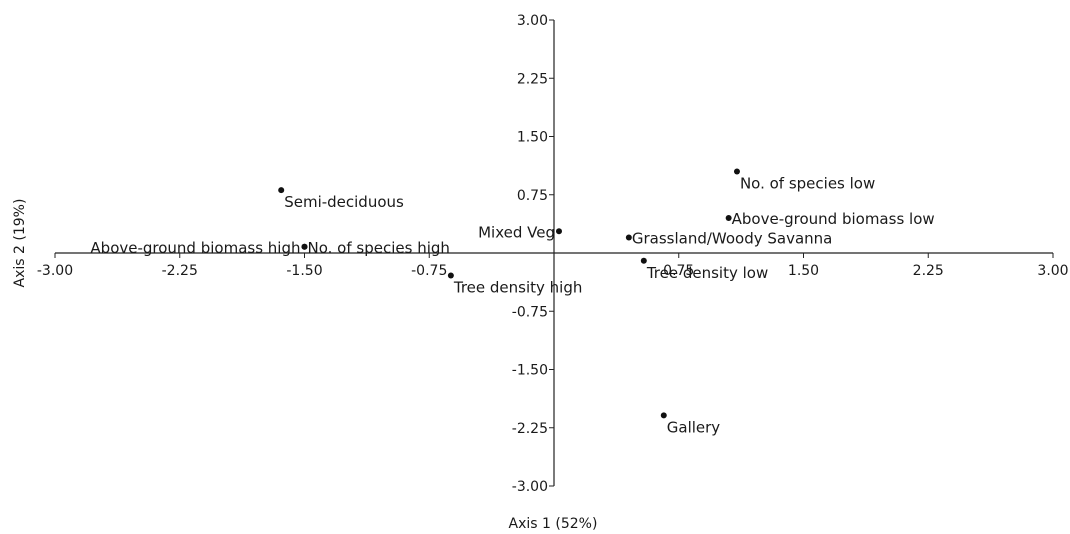  I want to click on x-tick-label: -2.25, so click(180, 271).